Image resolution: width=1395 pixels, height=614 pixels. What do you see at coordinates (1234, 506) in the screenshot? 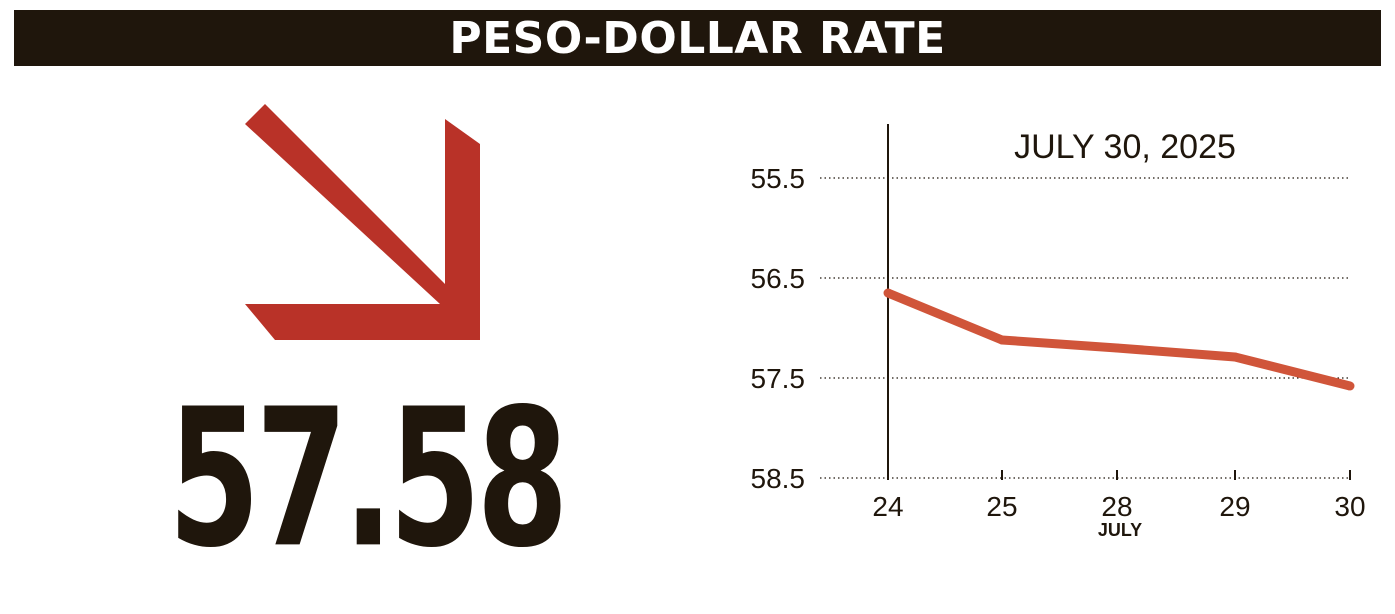
I see `x-tick-label: 29` at bounding box center [1234, 506].